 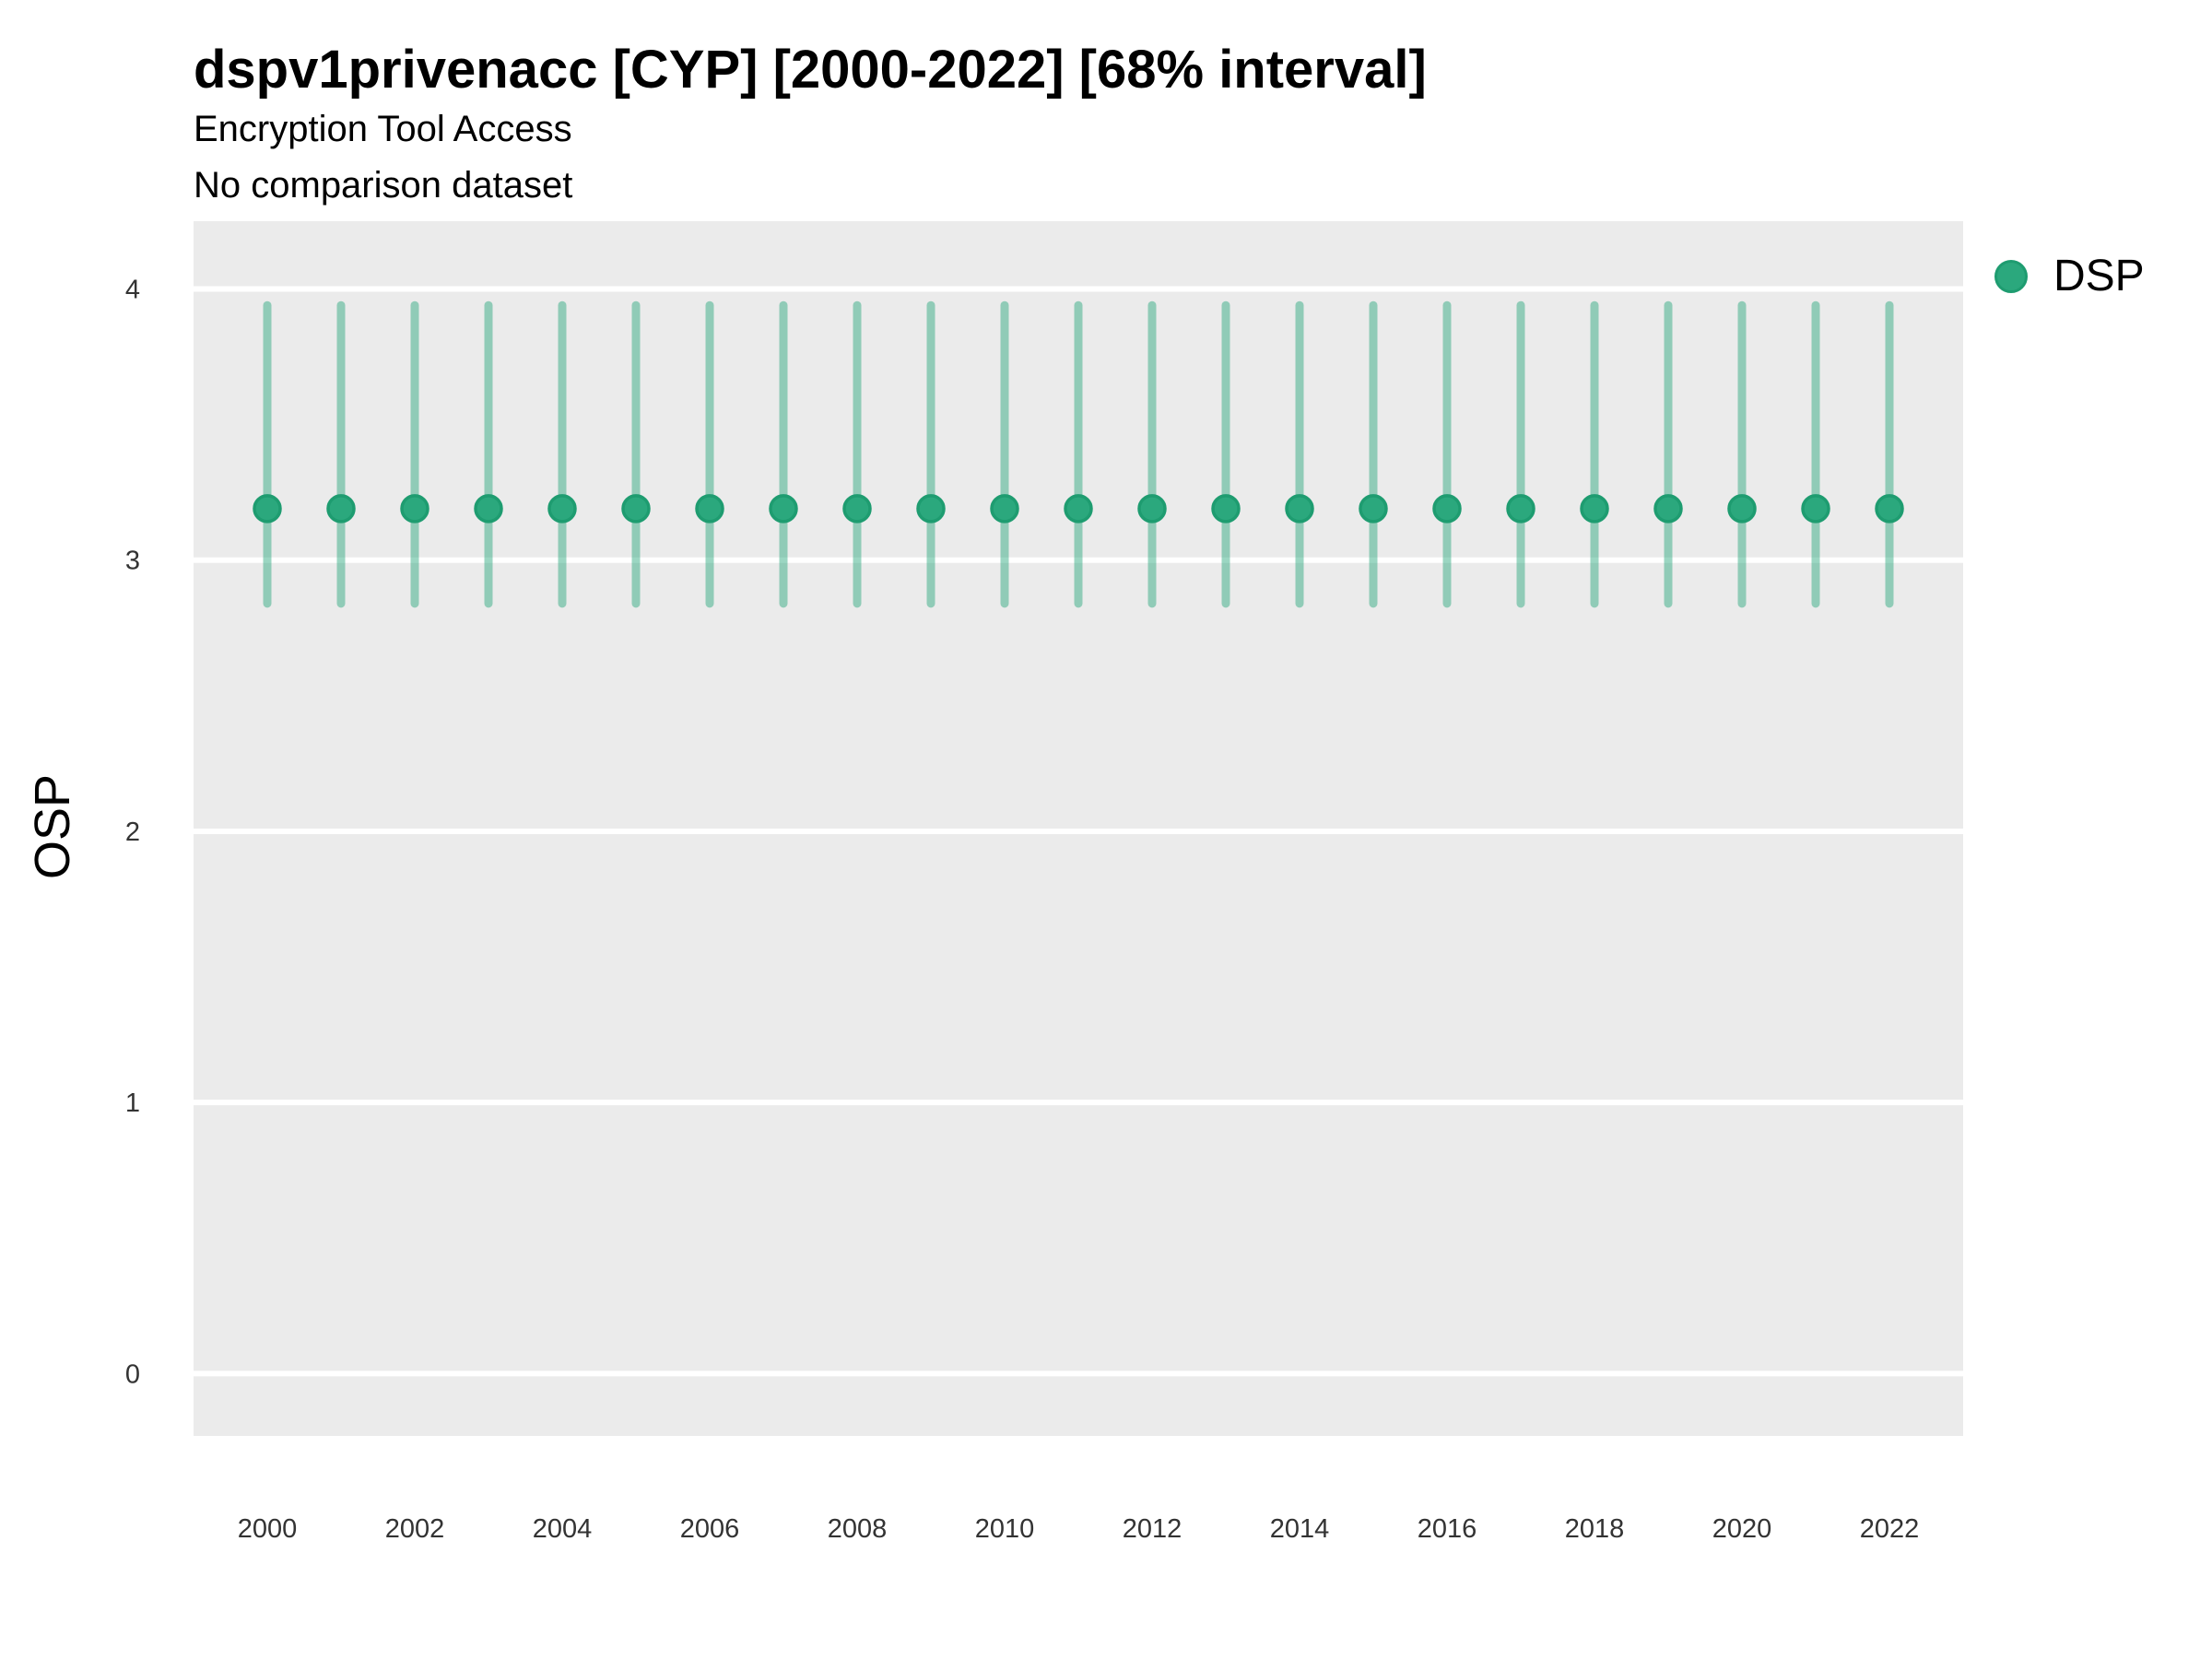 What do you see at coordinates (858, 1529) in the screenshot?
I see `x-tick-label-2008: 2008` at bounding box center [858, 1529].